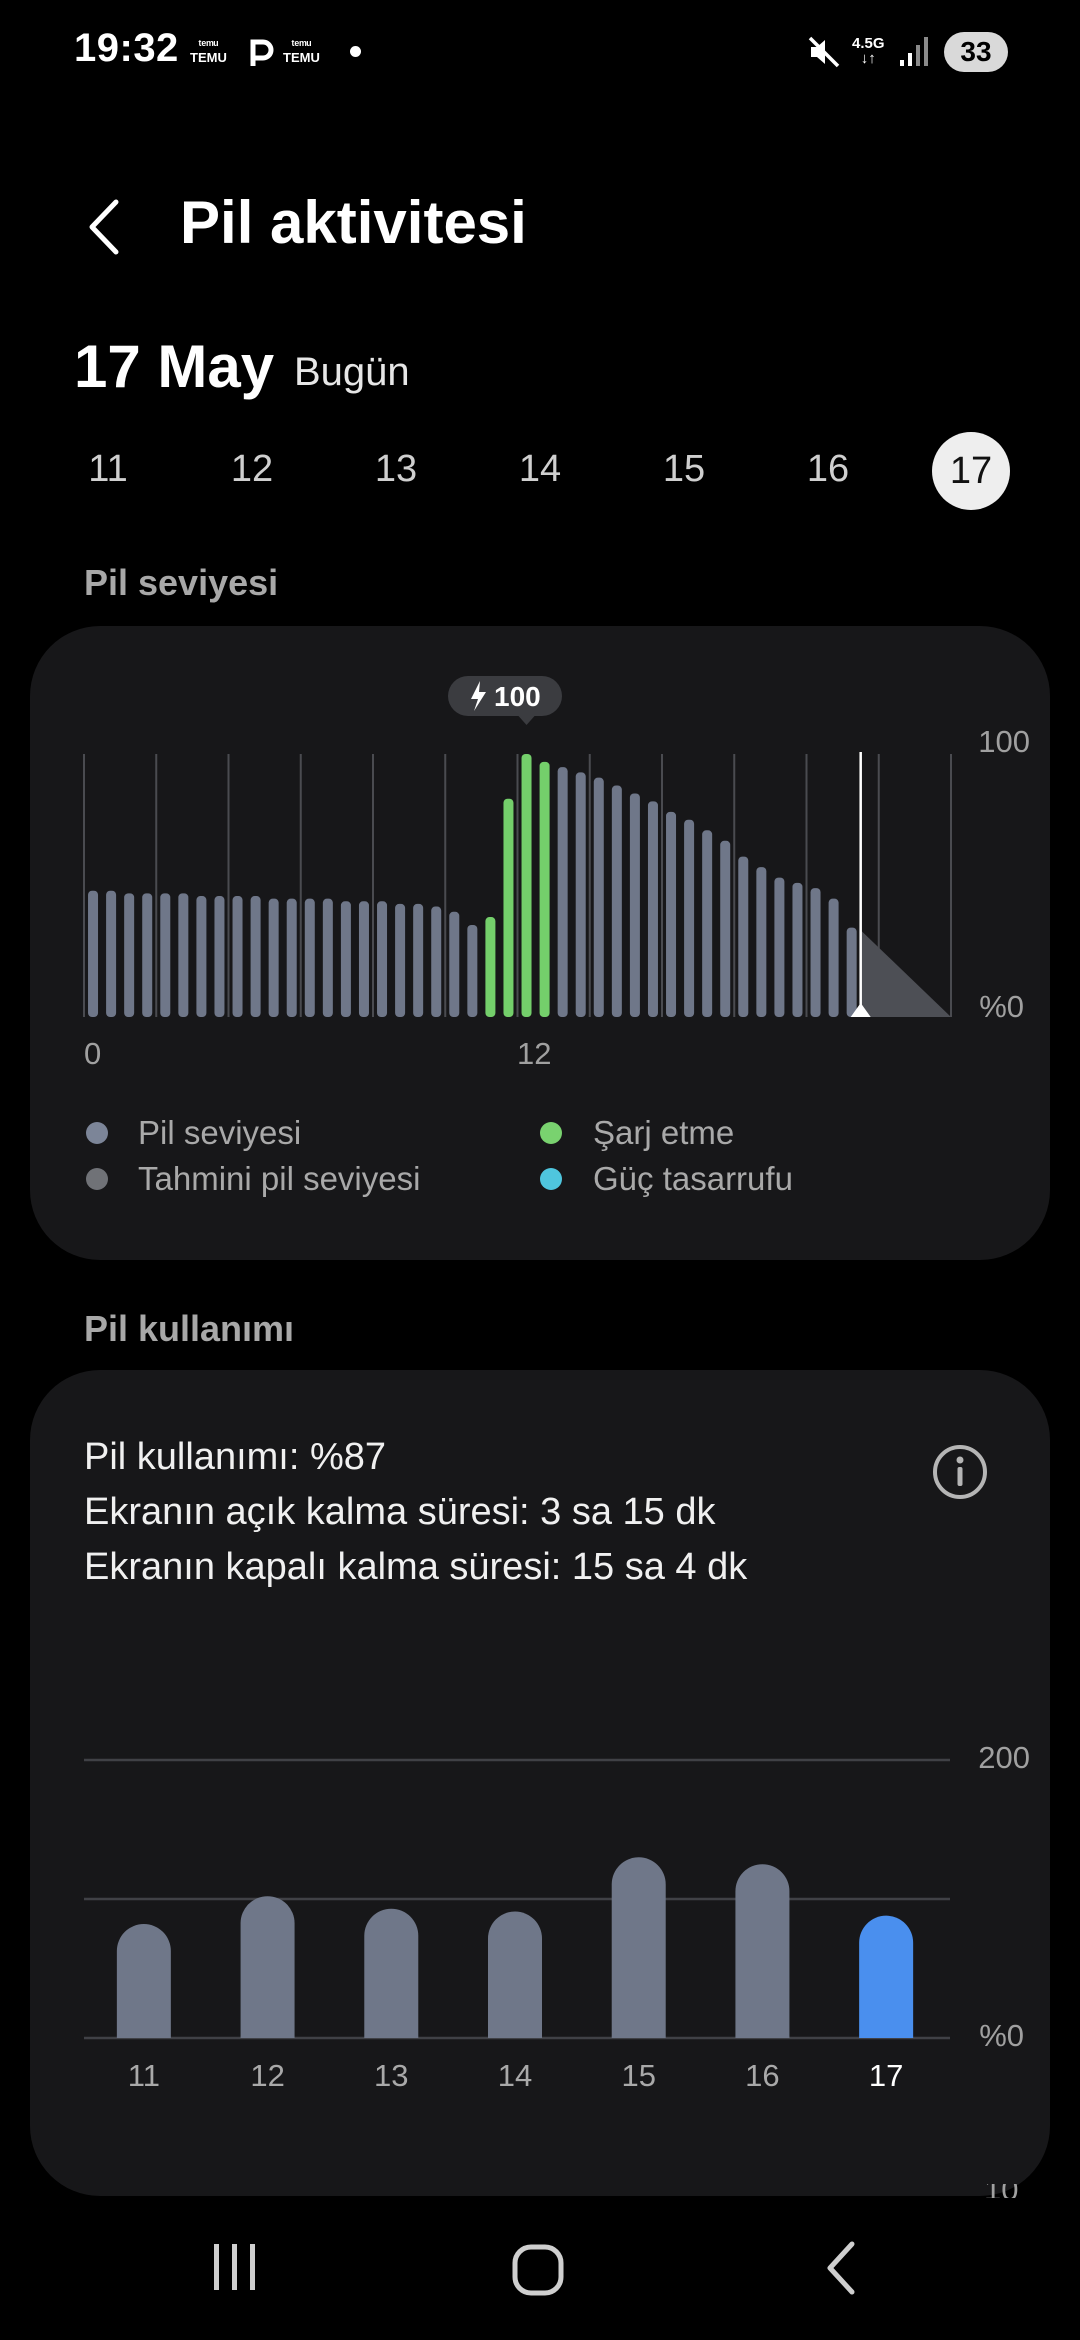  I want to click on more-notifications-dot, so click(355, 51).